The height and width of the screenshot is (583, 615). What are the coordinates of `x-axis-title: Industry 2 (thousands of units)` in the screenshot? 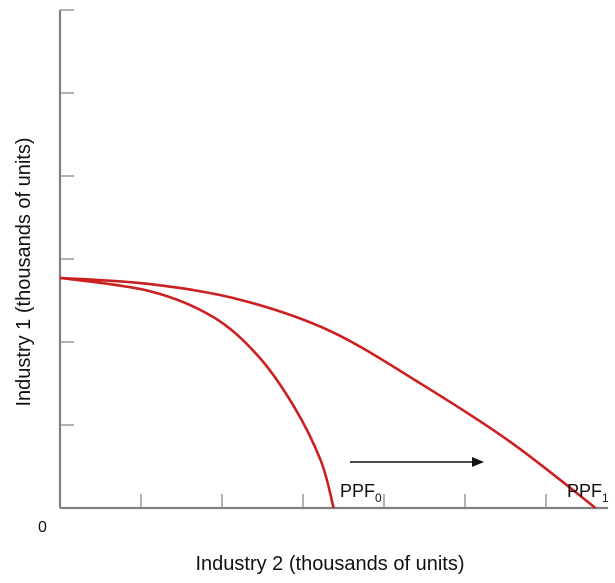 It's located at (329, 564).